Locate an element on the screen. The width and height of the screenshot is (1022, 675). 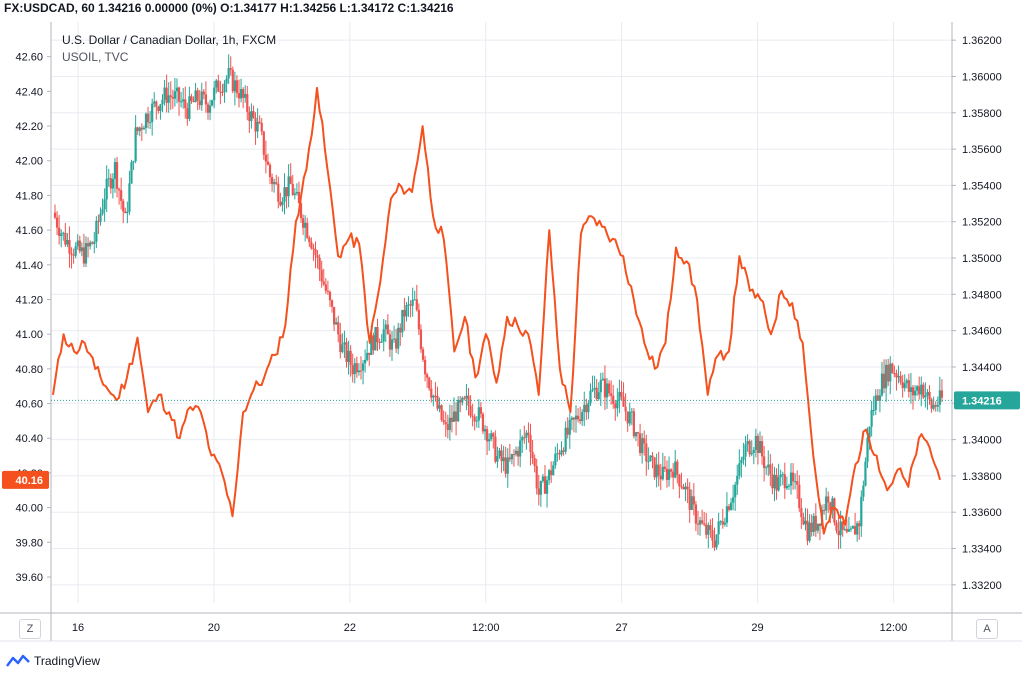
right-tick-label: 1.34000 is located at coordinates (982, 441).